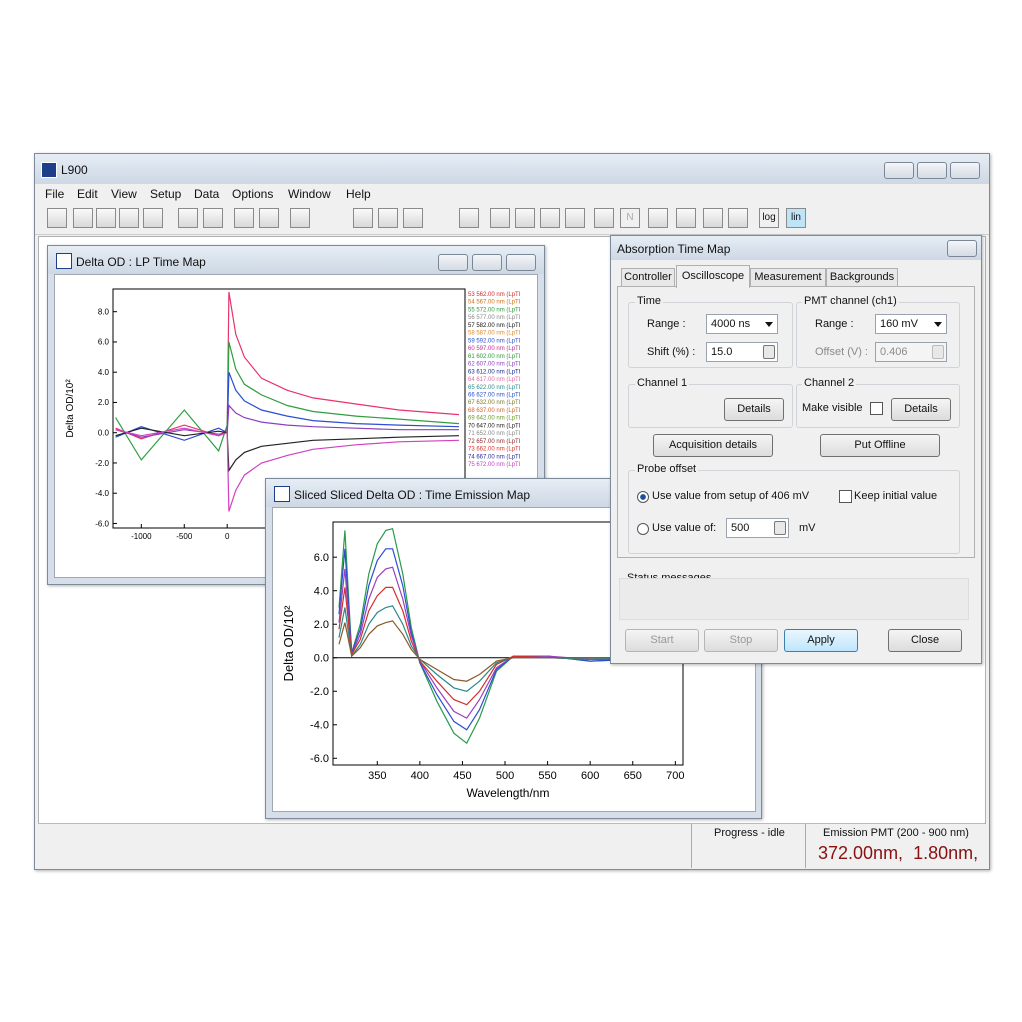  Describe the element at coordinates (691, 846) in the screenshot. I see `status-divider` at that location.